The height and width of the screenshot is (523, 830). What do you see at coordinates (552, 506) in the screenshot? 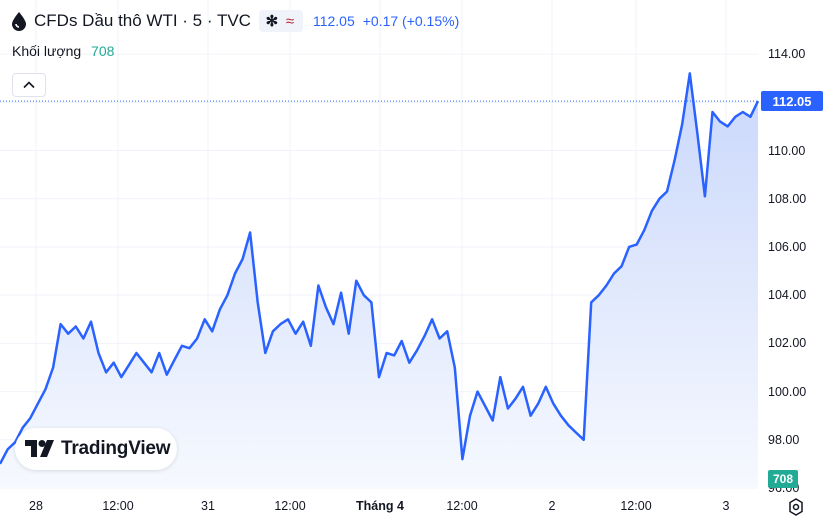
I see `time-tick-label: 2` at bounding box center [552, 506].